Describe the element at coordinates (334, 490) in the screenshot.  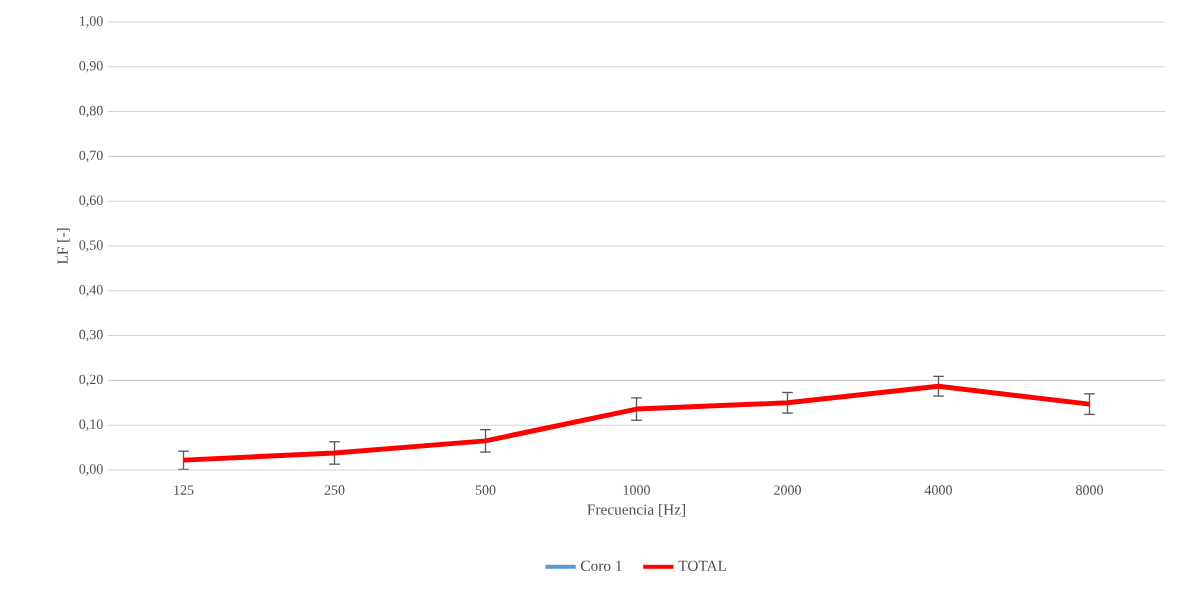
I see `x-tick-label: 250` at that location.